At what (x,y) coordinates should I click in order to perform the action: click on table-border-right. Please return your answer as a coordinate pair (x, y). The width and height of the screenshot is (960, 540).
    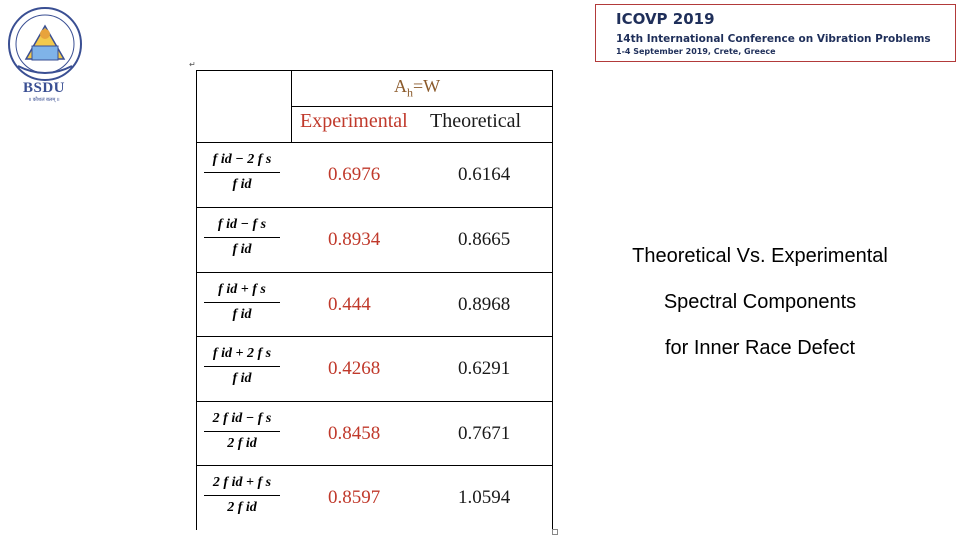
    Looking at the image, I should click on (552, 300).